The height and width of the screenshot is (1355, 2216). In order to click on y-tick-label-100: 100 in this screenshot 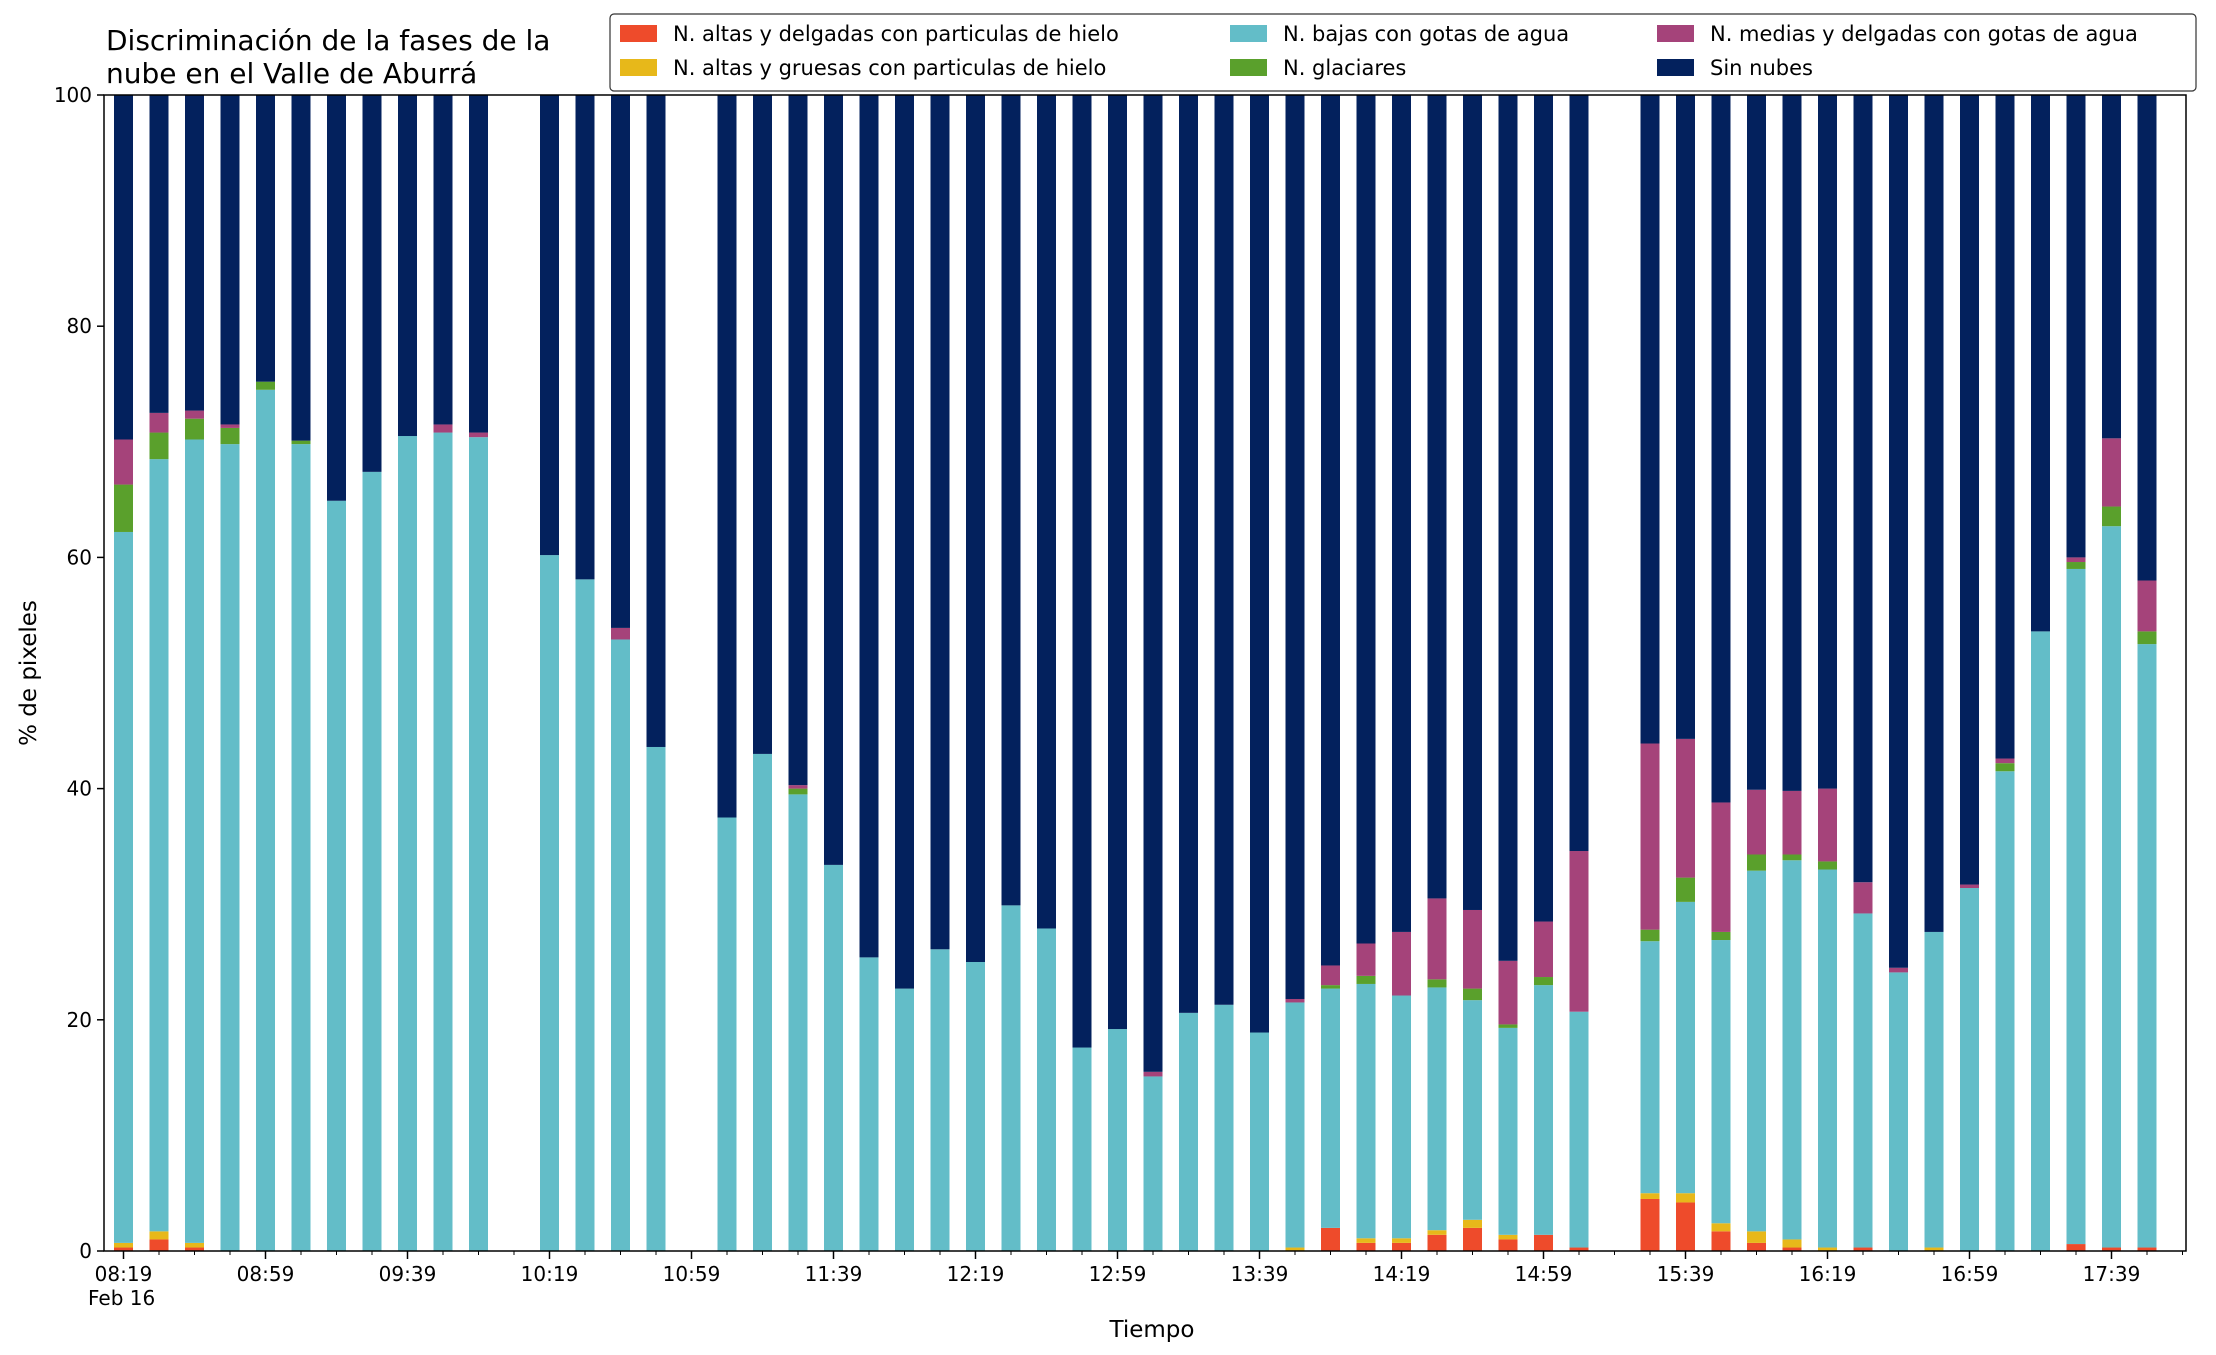, I will do `click(73, 95)`.